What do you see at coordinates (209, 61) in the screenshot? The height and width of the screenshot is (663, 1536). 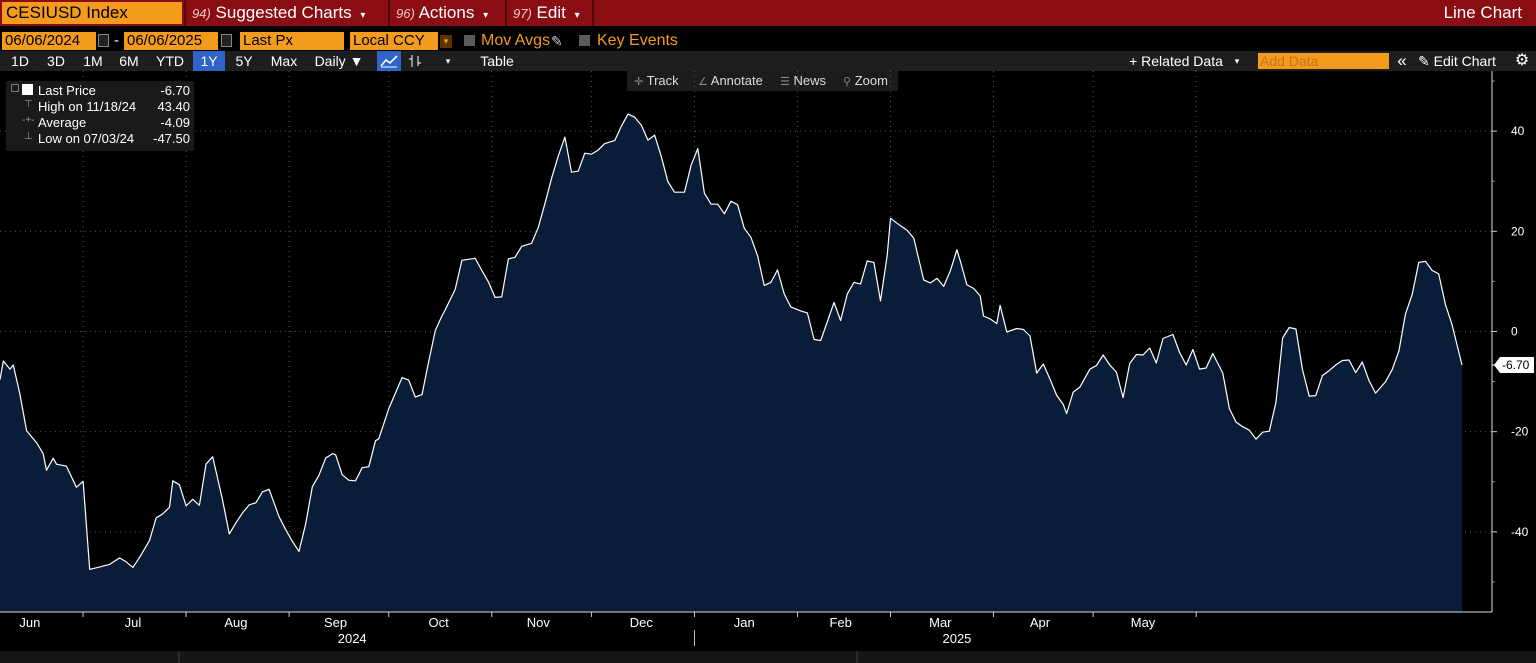 I see `period-1y-button: 1Y` at bounding box center [209, 61].